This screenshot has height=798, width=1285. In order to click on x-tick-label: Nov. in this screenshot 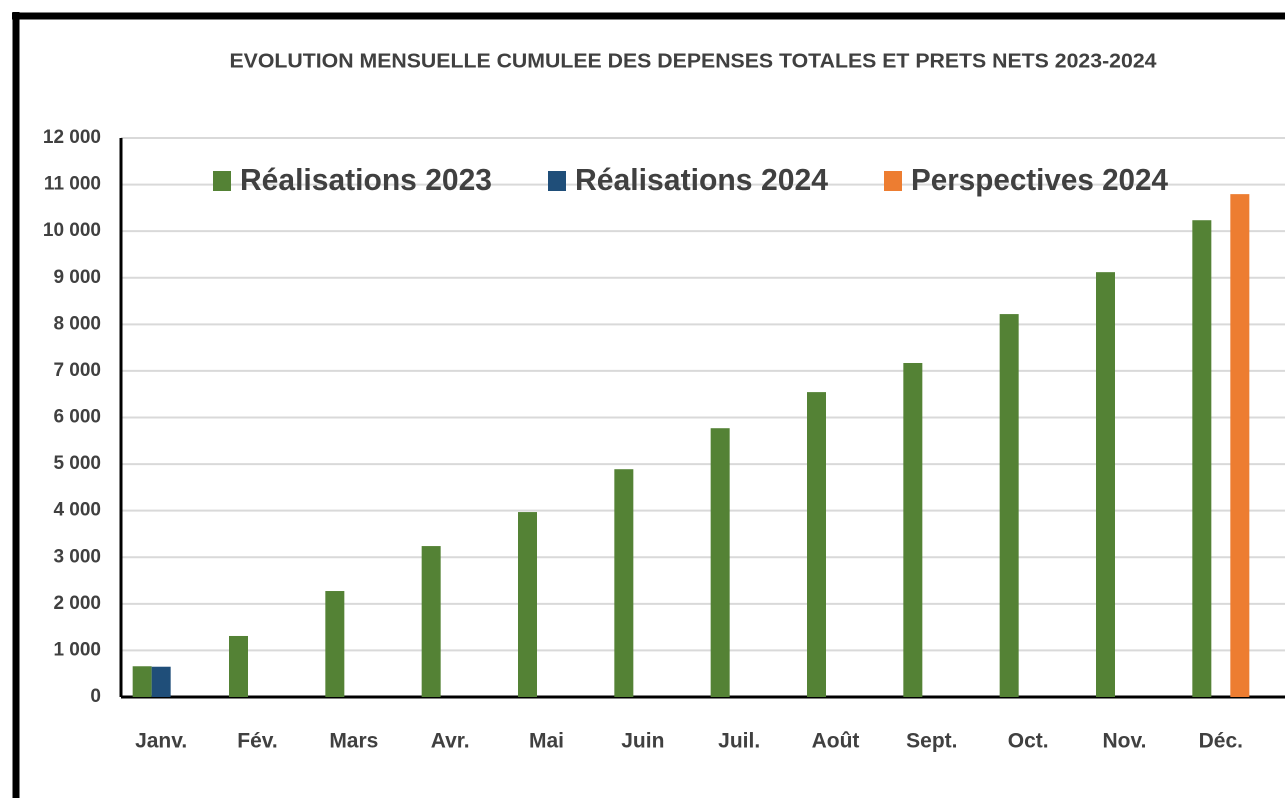, I will do `click(1125, 741)`.